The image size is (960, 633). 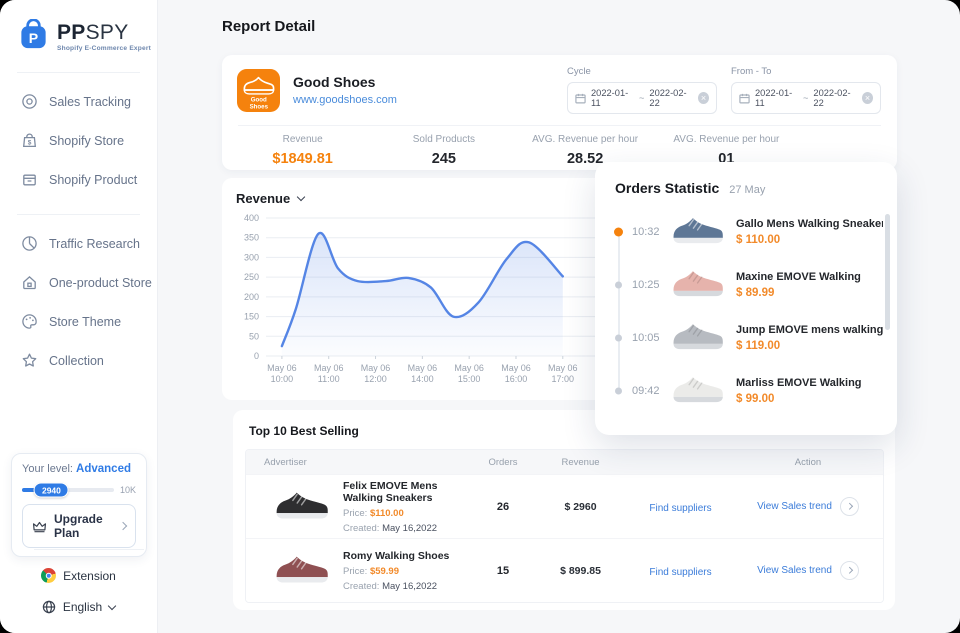 What do you see at coordinates (642, 98) in the screenshot?
I see `cycle-date-range-input: 2022-01-11 ~ 2022-02-22` at bounding box center [642, 98].